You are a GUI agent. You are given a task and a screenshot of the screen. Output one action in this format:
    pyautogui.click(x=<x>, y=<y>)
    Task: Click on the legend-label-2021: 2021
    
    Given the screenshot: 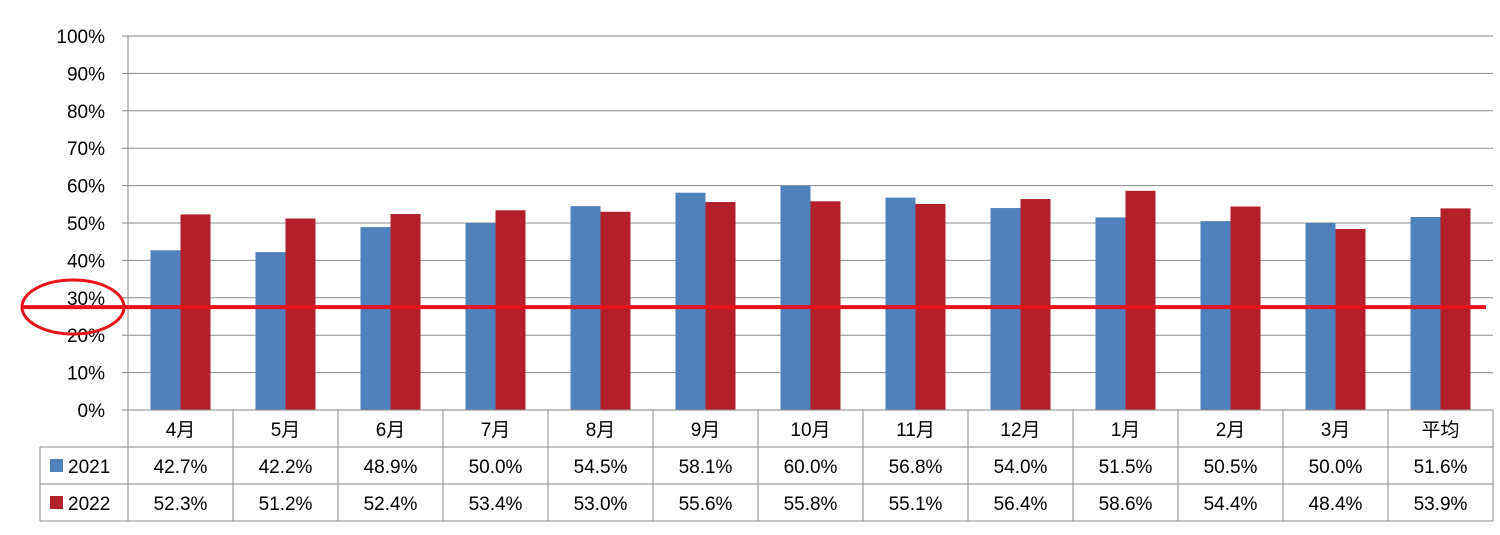 What is the action you would take?
    pyautogui.click(x=89, y=467)
    